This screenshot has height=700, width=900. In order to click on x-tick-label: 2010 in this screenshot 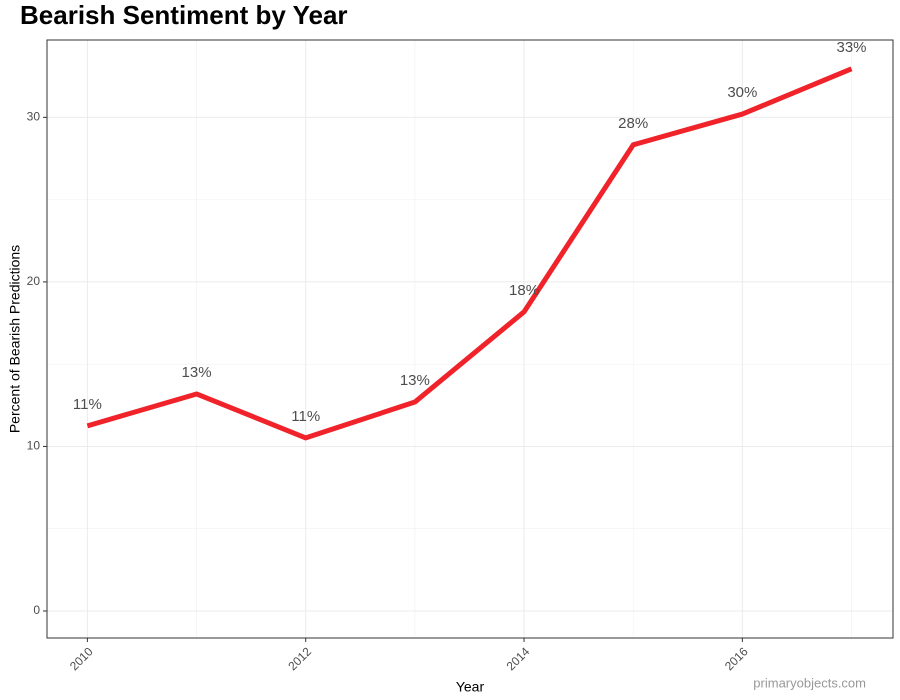, I will do `click(81, 658)`.